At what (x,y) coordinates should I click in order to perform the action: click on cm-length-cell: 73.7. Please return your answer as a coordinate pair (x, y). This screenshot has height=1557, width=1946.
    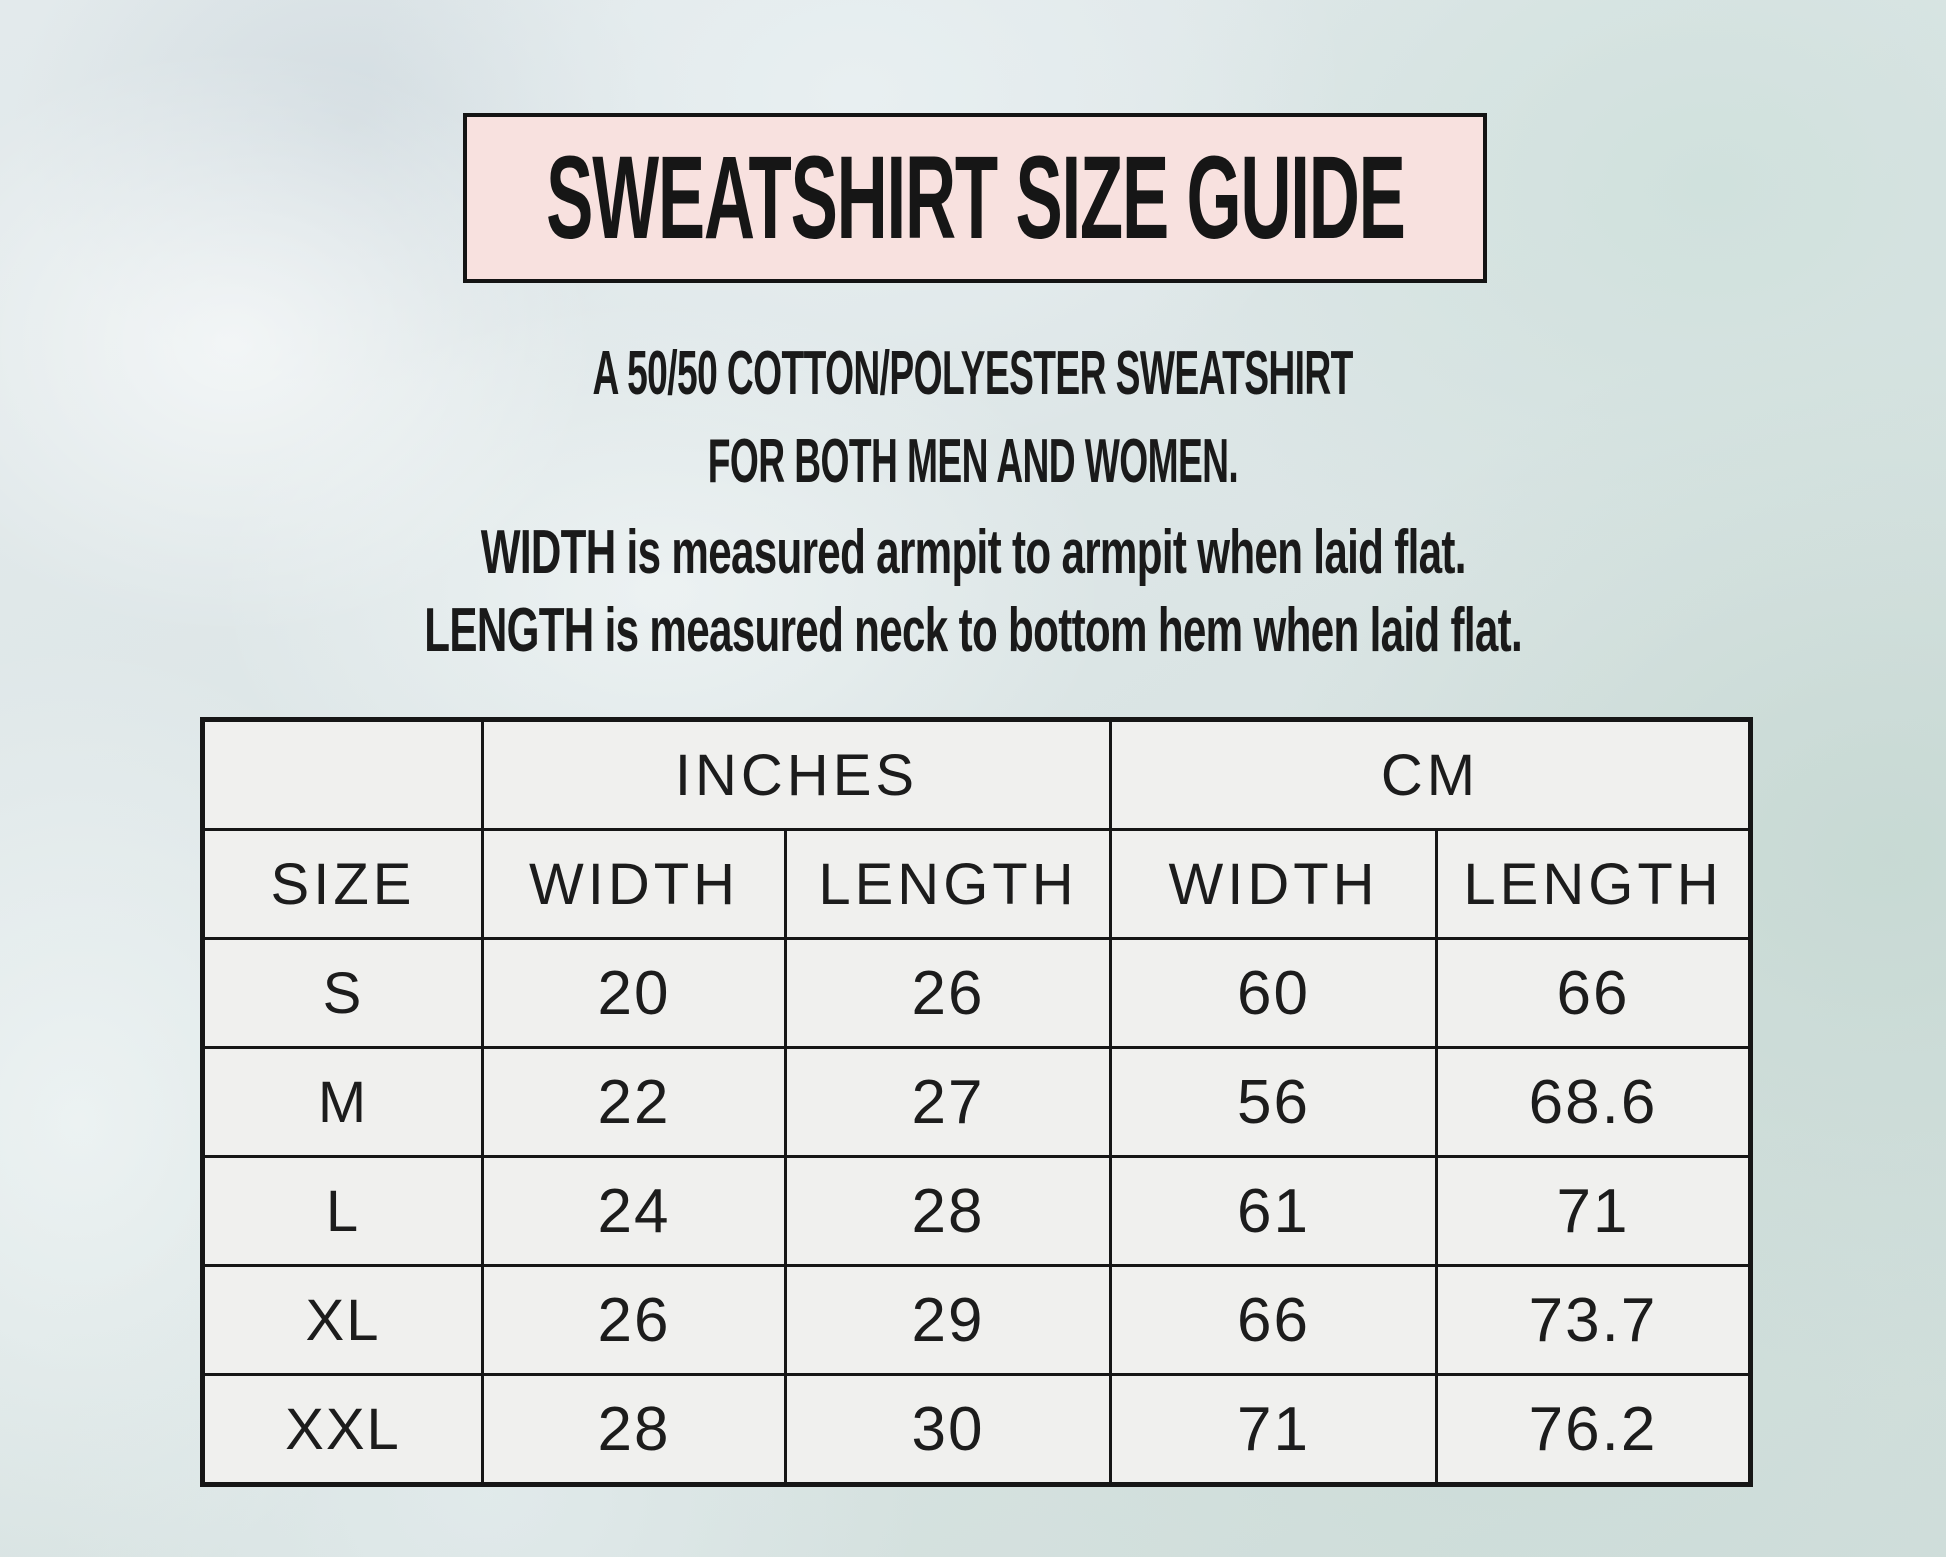
    Looking at the image, I should click on (1593, 1320).